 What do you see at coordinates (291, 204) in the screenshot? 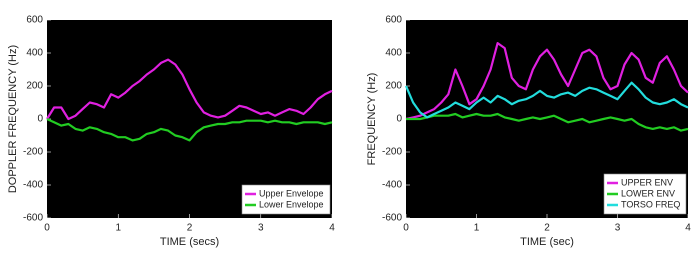
I see `legend-label: Lower Envelope` at bounding box center [291, 204].